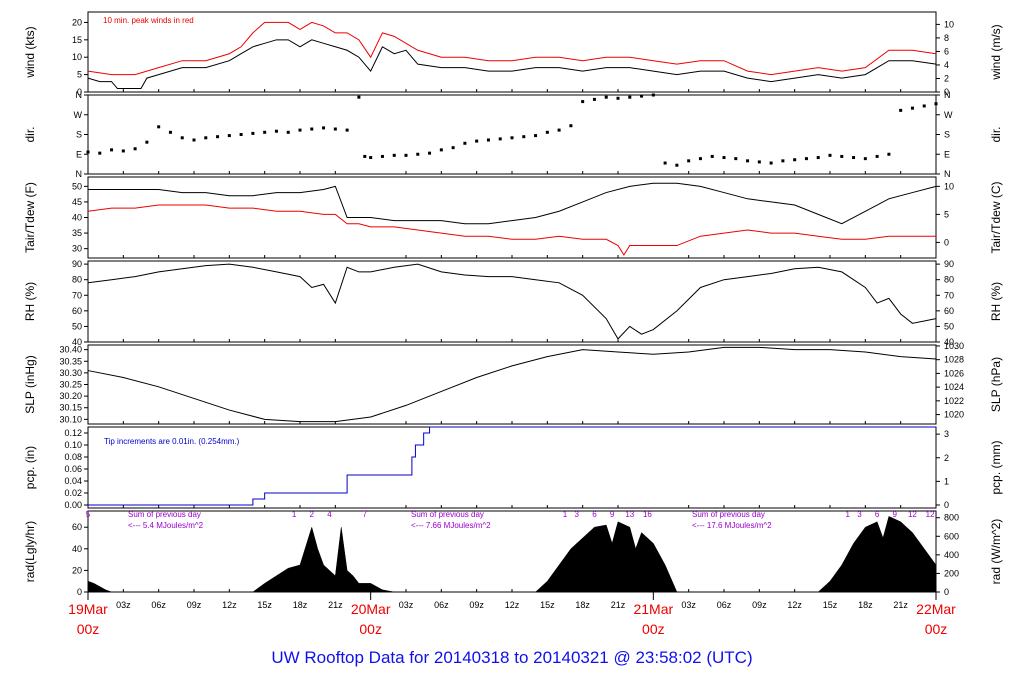 Image resolution: width=1024 pixels, height=700 pixels. What do you see at coordinates (653, 609) in the screenshot?
I see `x-major-date: 21Mar` at bounding box center [653, 609].